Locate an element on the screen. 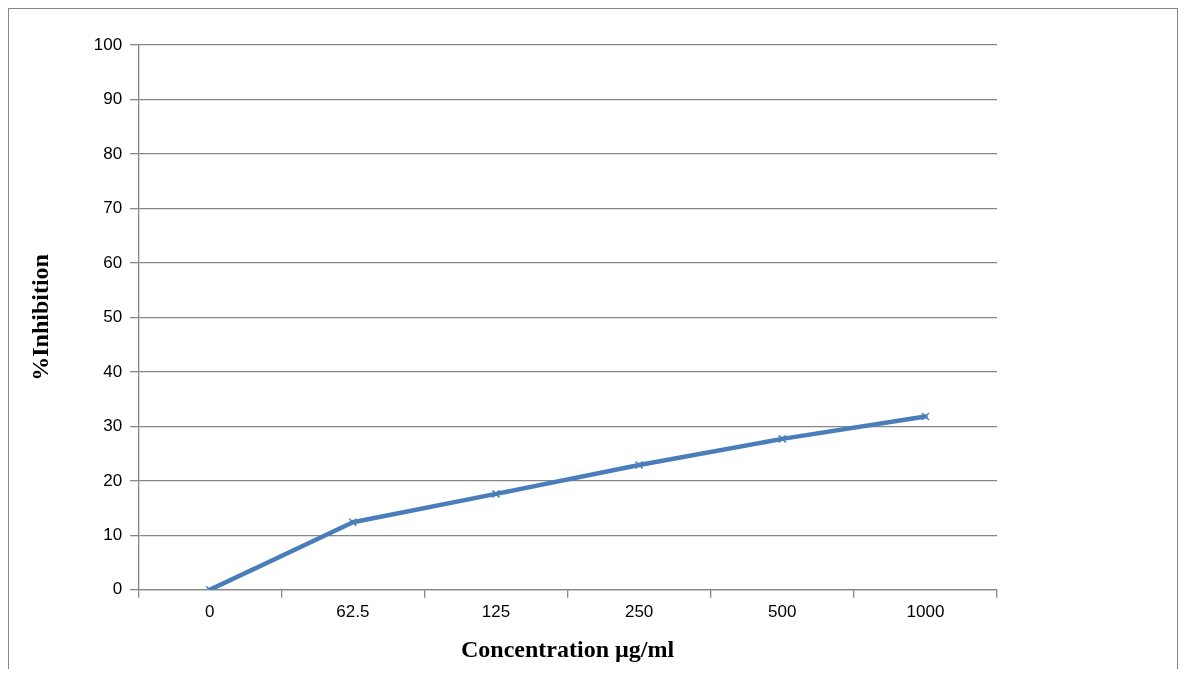  x-tick-label: 0 is located at coordinates (210, 611).